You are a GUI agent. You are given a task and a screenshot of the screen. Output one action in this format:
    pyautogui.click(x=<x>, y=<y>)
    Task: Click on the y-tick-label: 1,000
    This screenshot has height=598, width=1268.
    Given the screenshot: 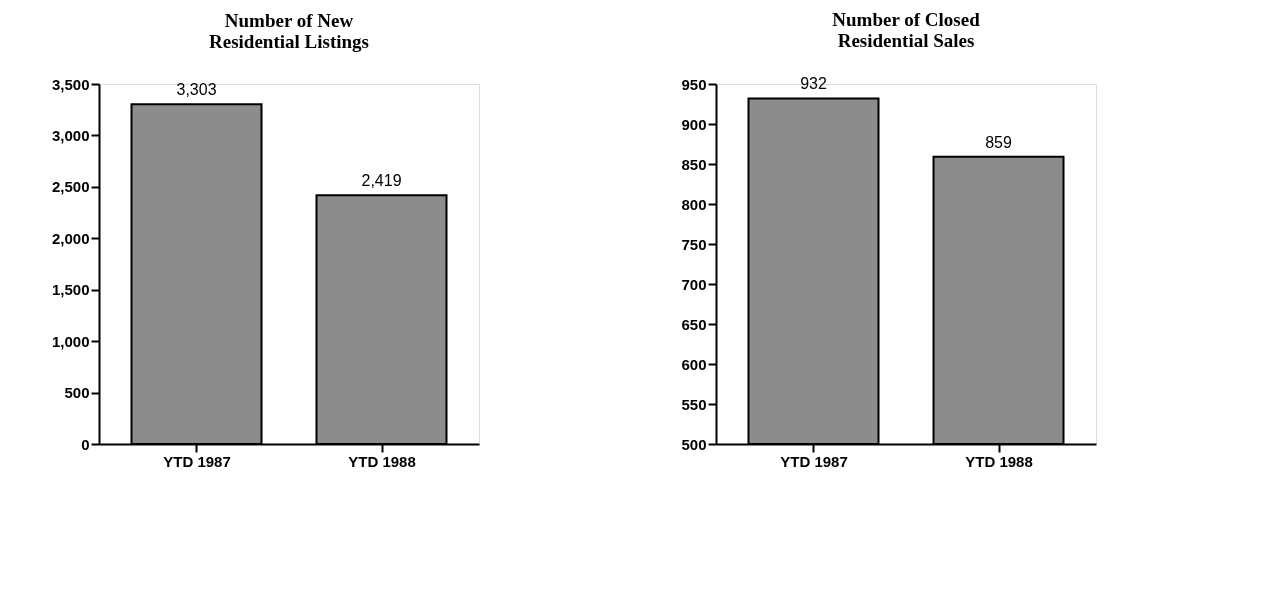 What is the action you would take?
    pyautogui.click(x=70, y=341)
    